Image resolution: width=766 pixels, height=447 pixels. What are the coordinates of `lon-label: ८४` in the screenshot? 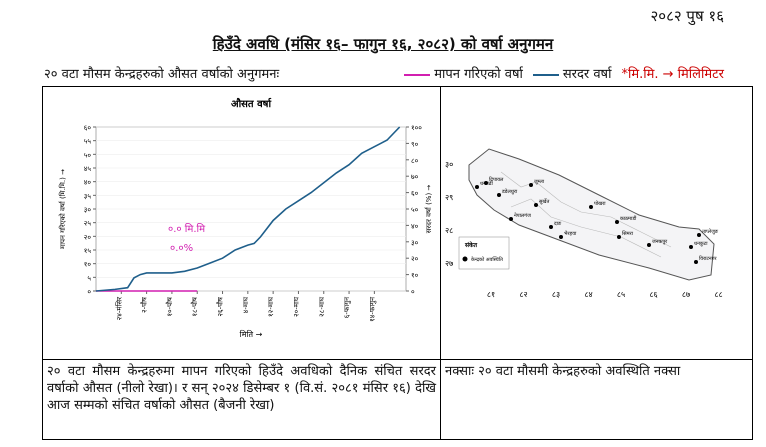 It's located at (588, 294).